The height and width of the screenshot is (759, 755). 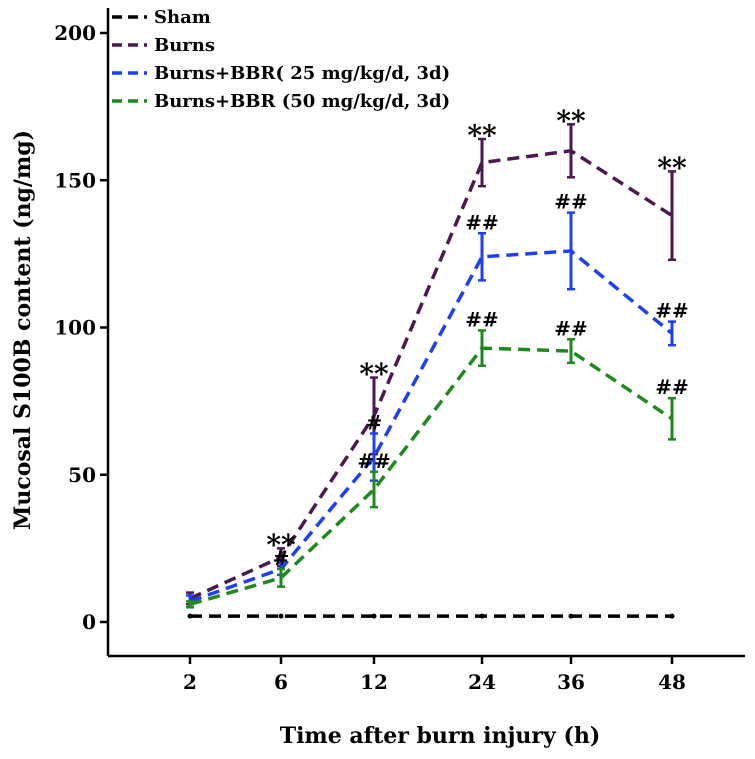 I want to click on x-tick-label: 36, so click(x=571, y=682).